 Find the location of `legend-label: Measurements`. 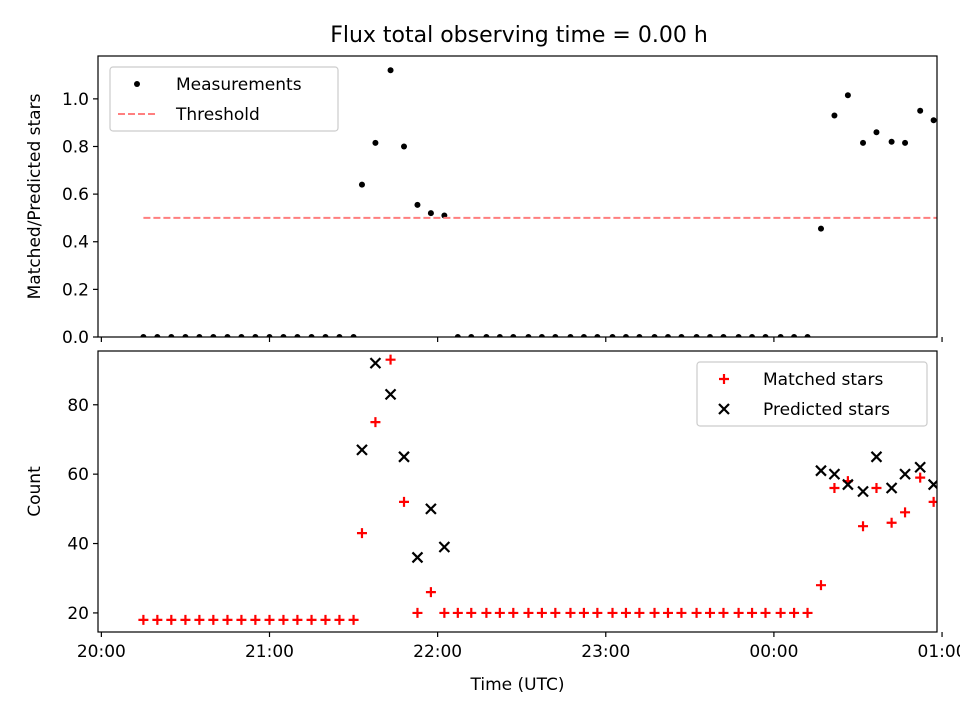

legend-label: Measurements is located at coordinates (239, 85).